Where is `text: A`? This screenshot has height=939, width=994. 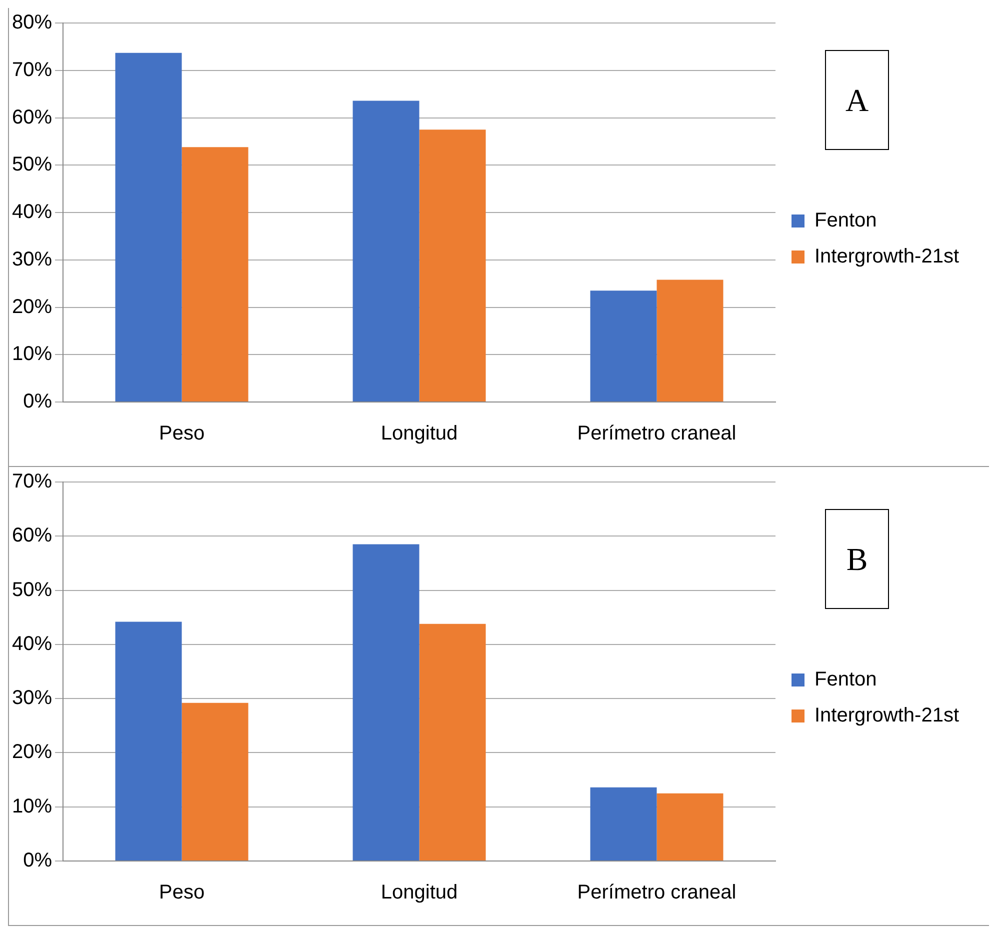
text: A is located at coordinates (857, 100).